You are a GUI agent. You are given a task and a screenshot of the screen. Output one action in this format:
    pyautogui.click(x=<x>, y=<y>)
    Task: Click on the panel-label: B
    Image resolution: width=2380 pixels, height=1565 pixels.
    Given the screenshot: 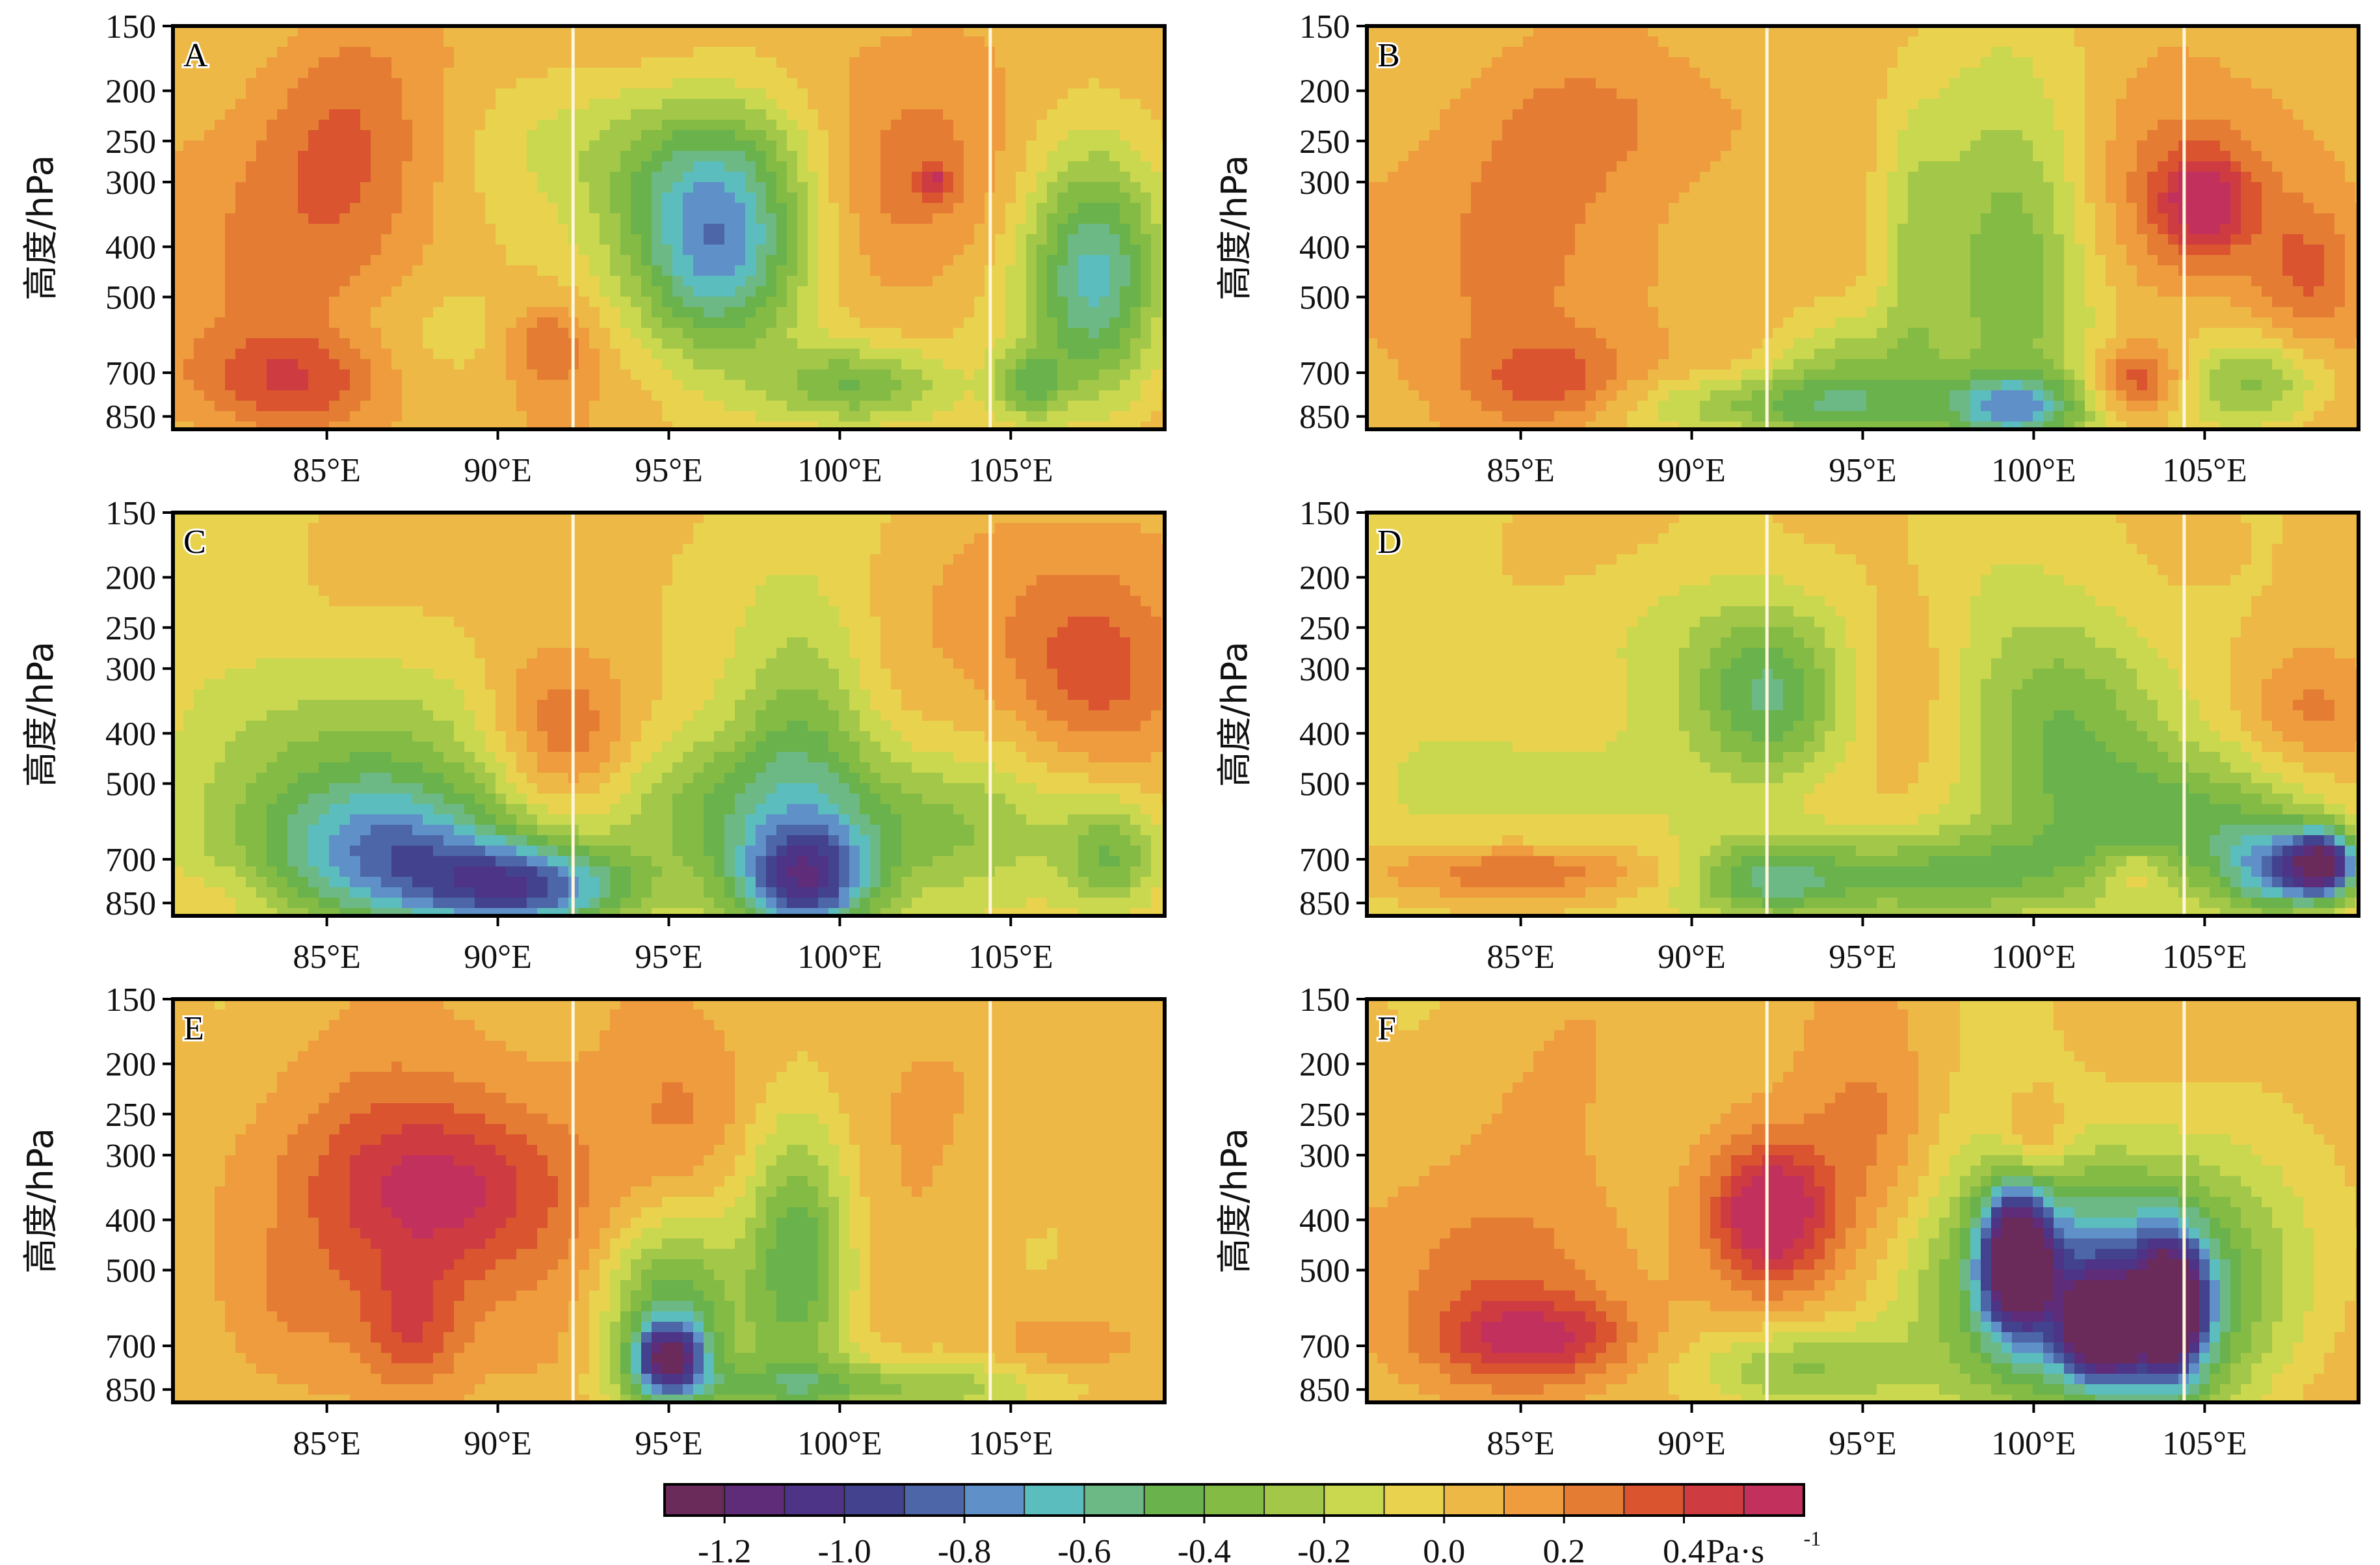 What is the action you would take?
    pyautogui.click(x=1388, y=56)
    